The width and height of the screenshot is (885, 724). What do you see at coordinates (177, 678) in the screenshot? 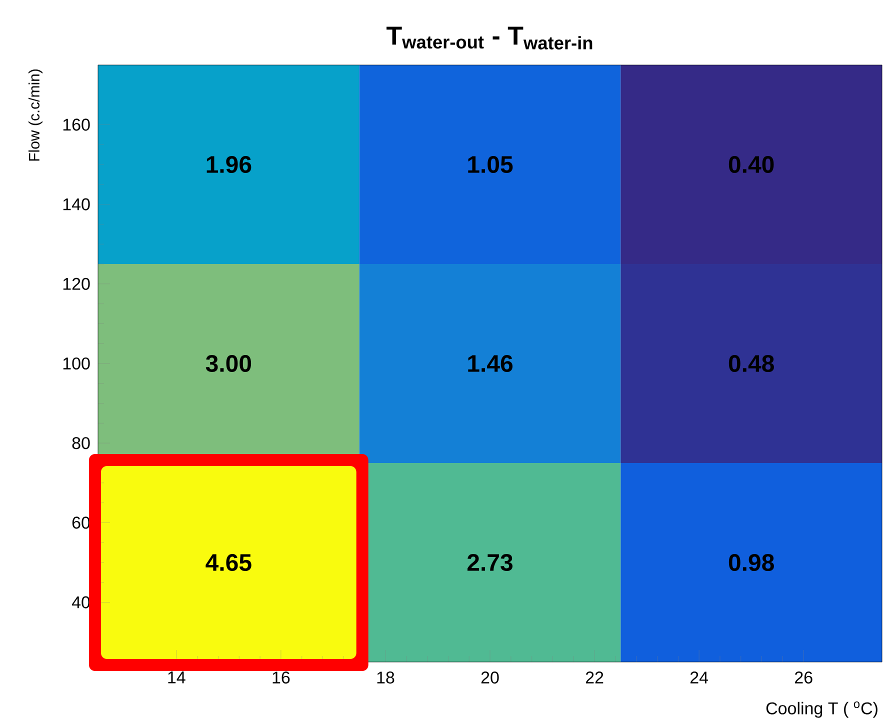
I see `x-tick-label: 14` at bounding box center [177, 678].